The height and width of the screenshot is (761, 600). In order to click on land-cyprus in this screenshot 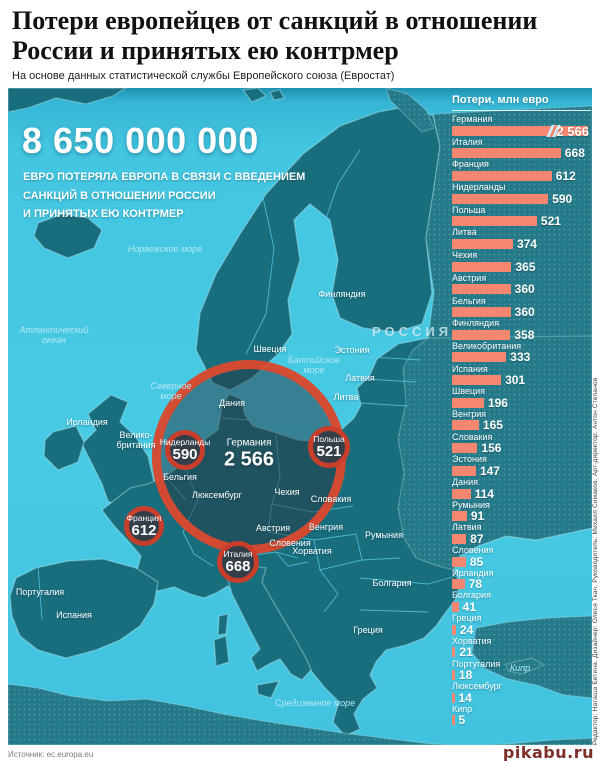, I will do `click(525, 666)`.